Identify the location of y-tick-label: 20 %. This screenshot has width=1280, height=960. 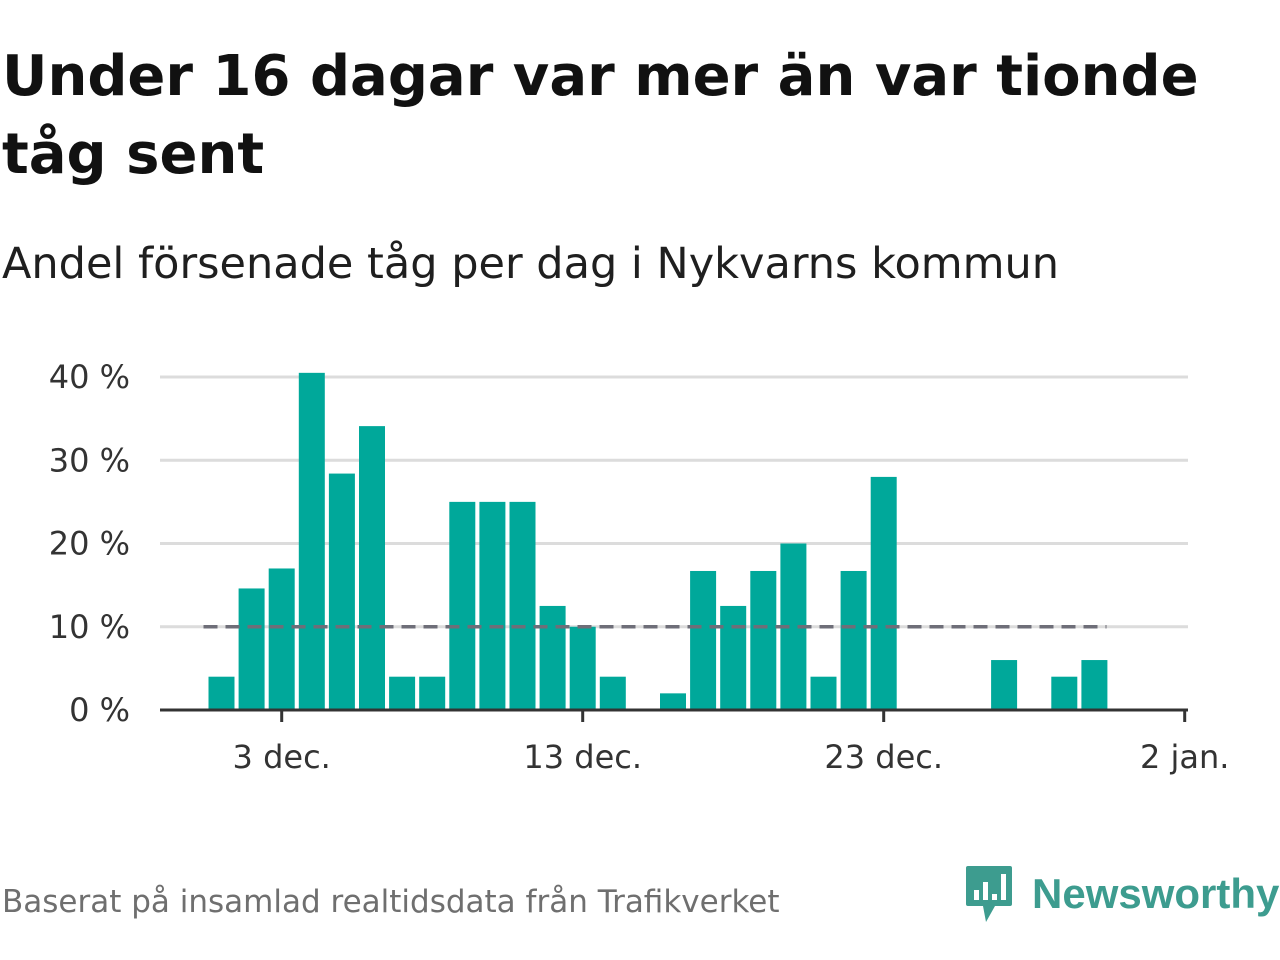
(89, 544).